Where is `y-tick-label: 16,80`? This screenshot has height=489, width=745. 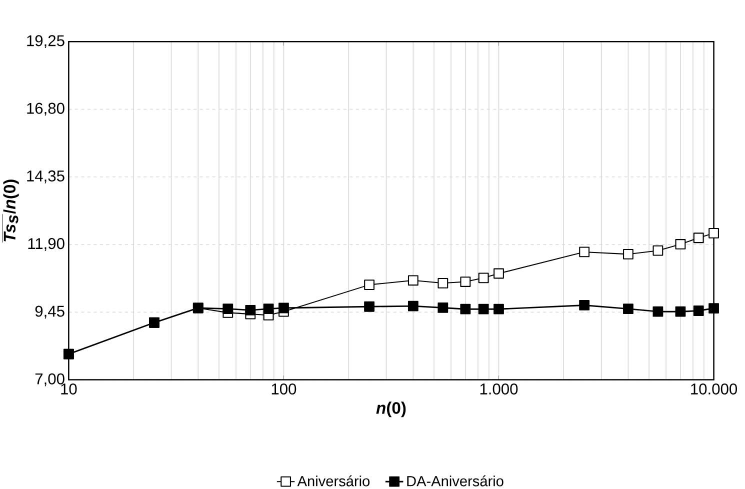
y-tick-label: 16,80 is located at coordinates (45, 109).